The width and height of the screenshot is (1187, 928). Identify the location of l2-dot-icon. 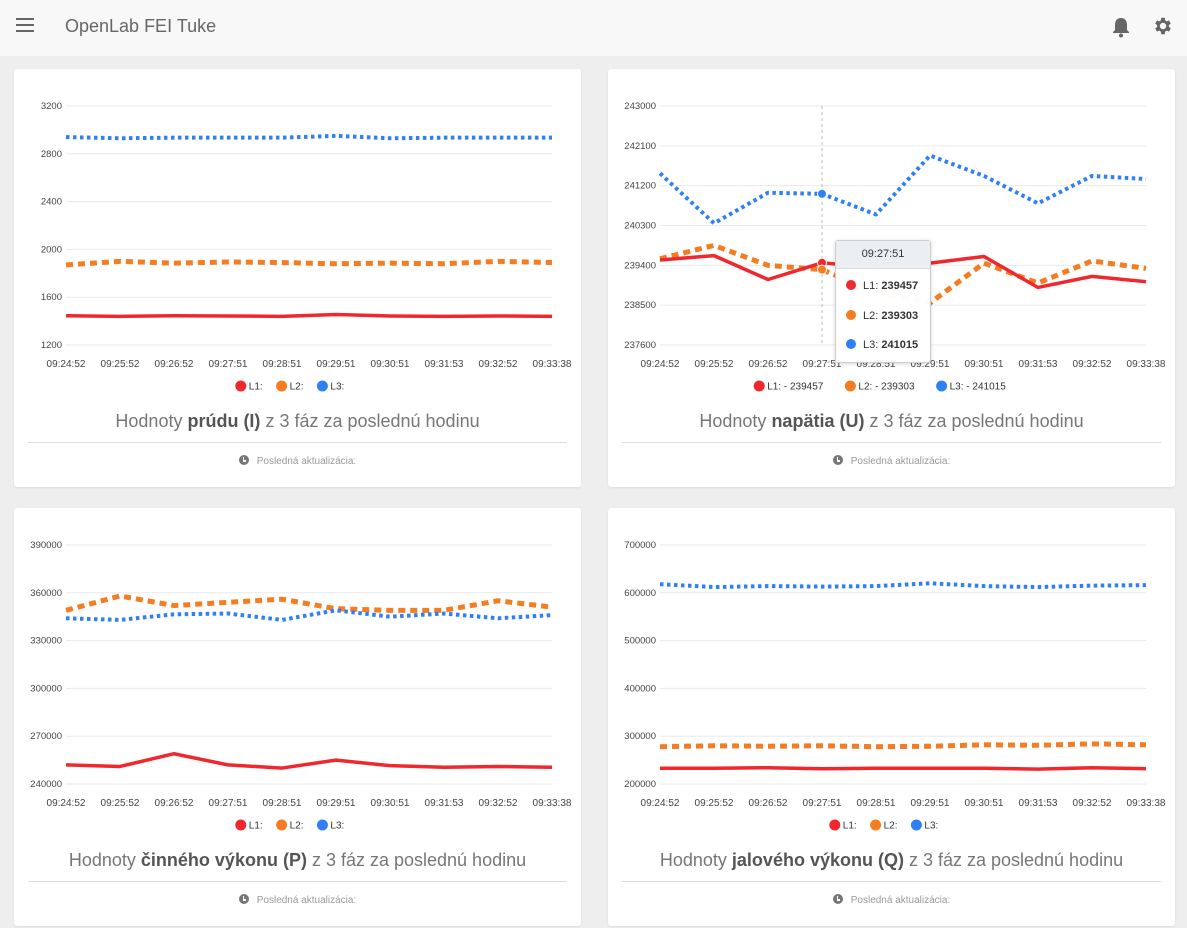
(851, 315).